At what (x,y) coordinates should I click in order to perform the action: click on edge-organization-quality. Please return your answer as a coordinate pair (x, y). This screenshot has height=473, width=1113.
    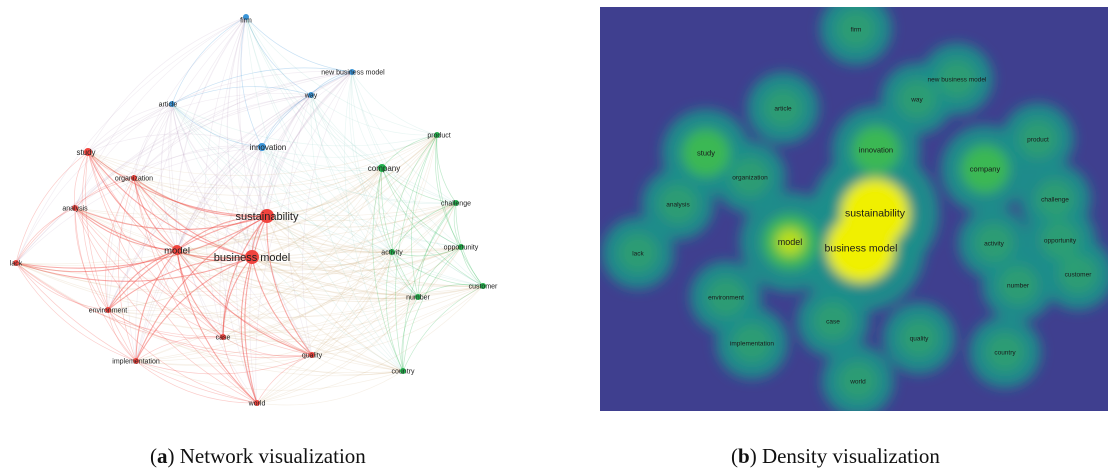
    Looking at the image, I should click on (223, 266).